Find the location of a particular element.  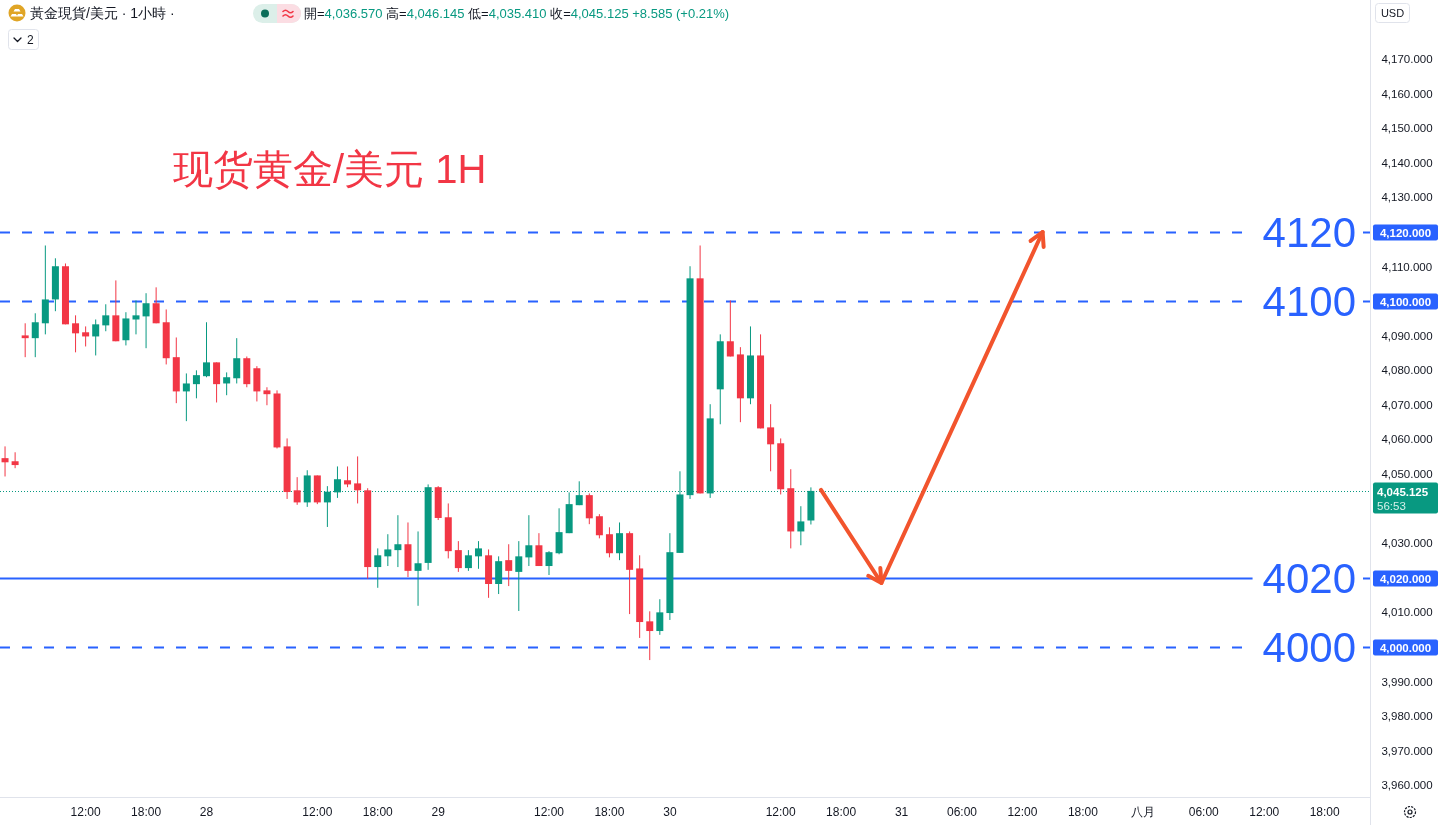

chart-title: 黃金現貨/美元 · 1小時 · is located at coordinates (102, 13).